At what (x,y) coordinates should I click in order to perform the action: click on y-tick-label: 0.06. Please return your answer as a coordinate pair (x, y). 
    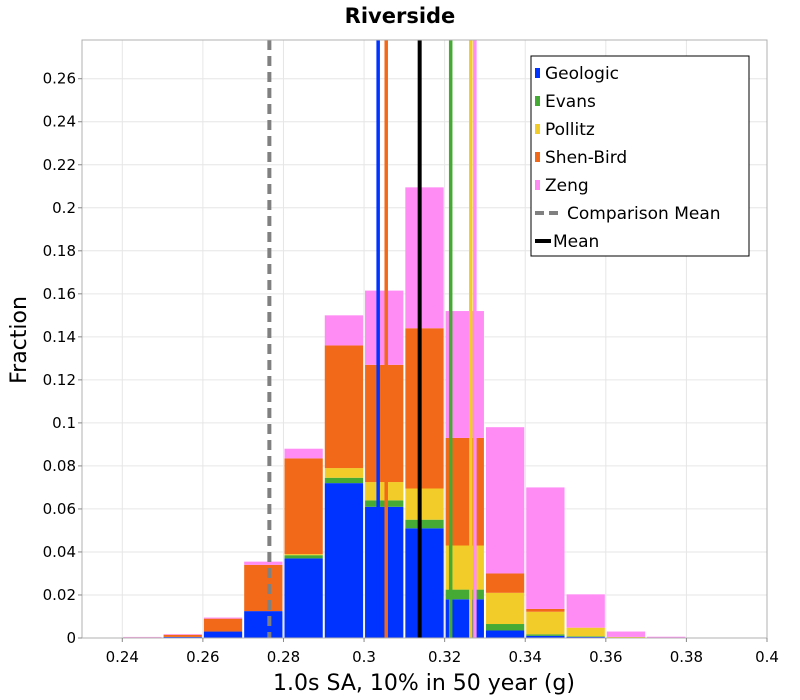
    Looking at the image, I should click on (59, 509).